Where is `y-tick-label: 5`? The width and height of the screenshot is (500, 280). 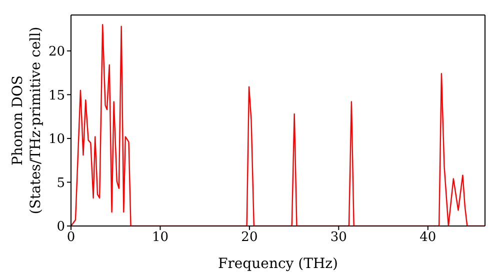 y-tick-label: 5 is located at coordinates (60, 183).